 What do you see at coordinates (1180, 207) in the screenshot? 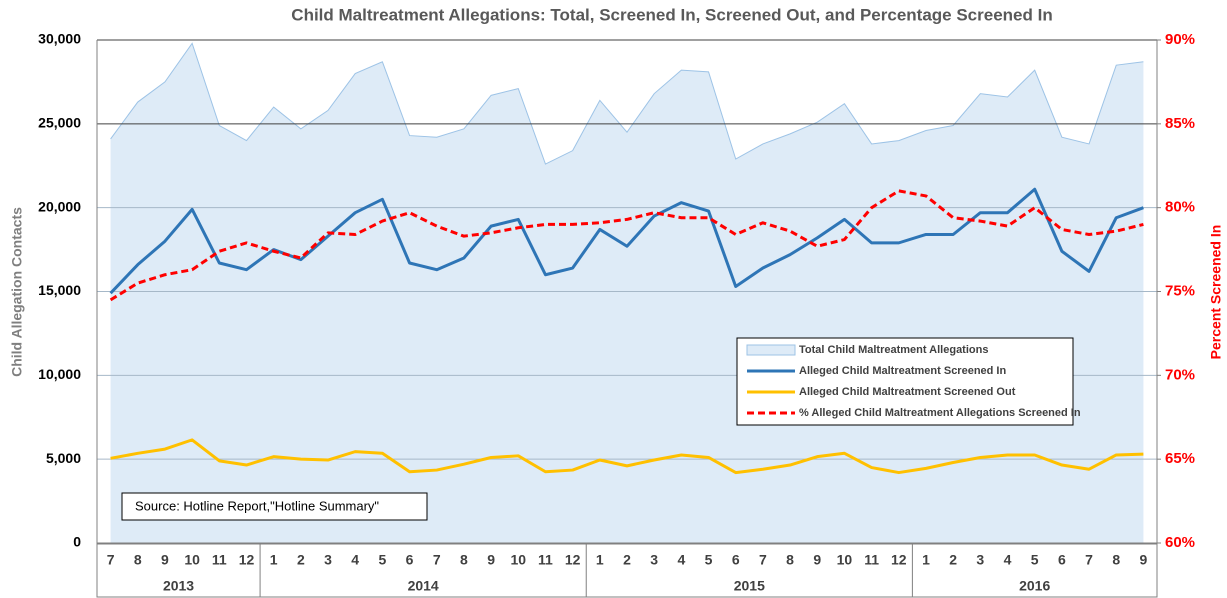
I see `y2-tick-label: 80%` at bounding box center [1180, 207].